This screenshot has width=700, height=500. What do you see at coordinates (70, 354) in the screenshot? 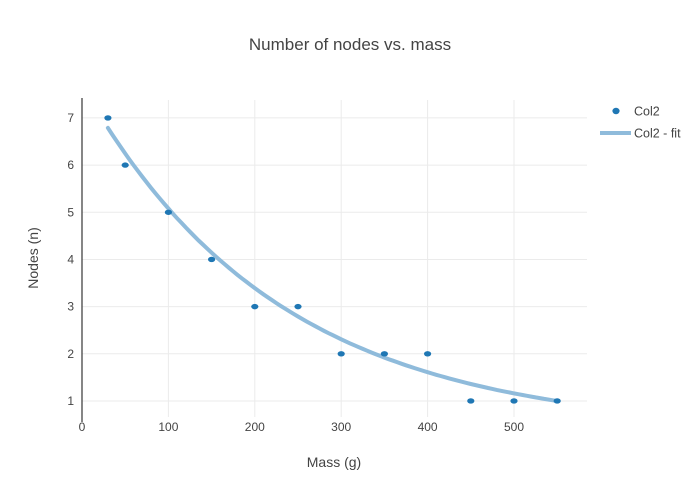
I see `y-tick-label-2: 2` at bounding box center [70, 354].